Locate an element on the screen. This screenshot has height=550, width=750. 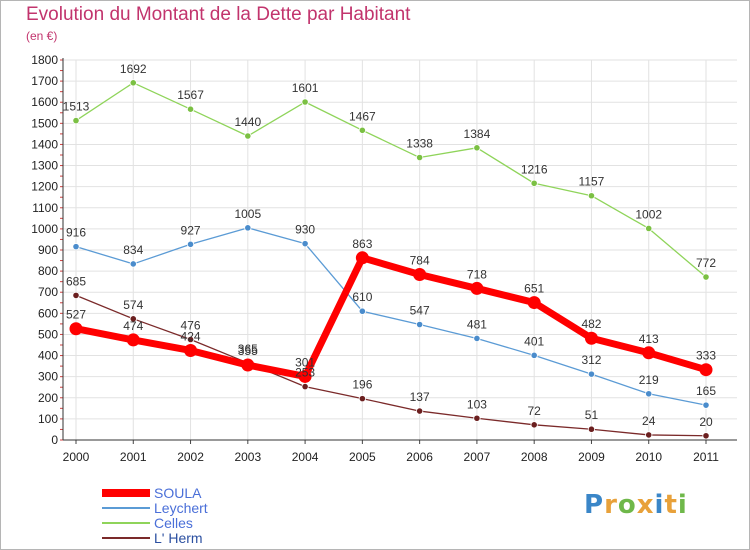
y-tick-label: 1600 is located at coordinates (44, 102).